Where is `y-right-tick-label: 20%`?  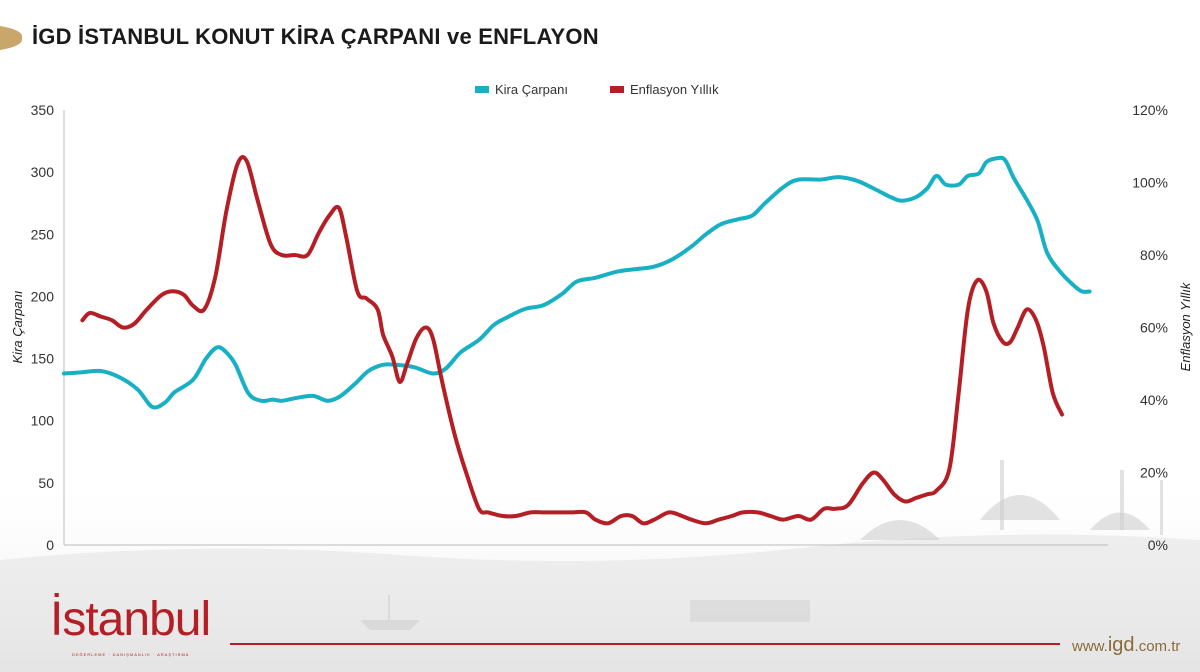
y-right-tick-label: 20% is located at coordinates (1154, 473).